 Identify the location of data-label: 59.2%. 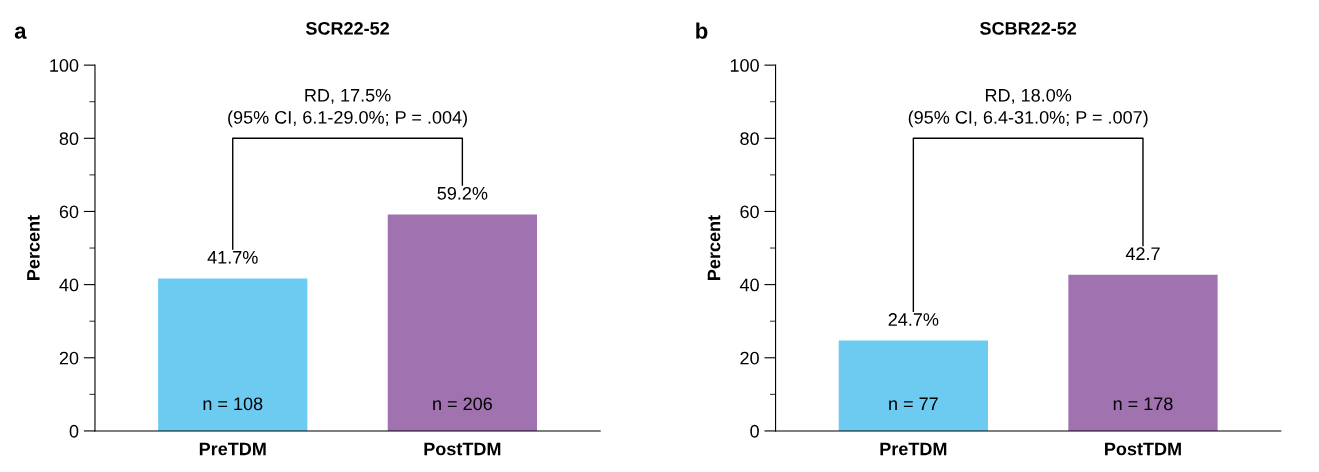
(462, 193).